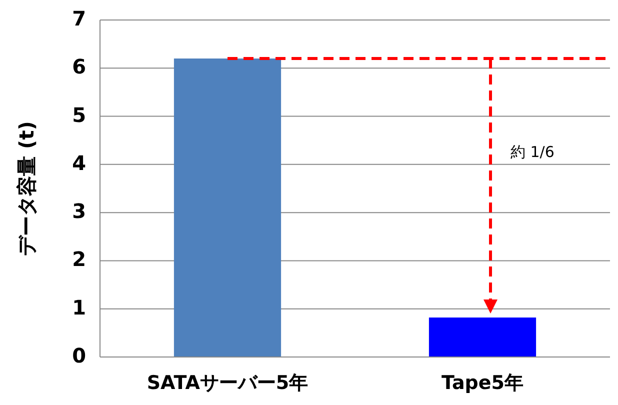  Describe the element at coordinates (79, 355) in the screenshot. I see `y-tick-label: 0` at that location.